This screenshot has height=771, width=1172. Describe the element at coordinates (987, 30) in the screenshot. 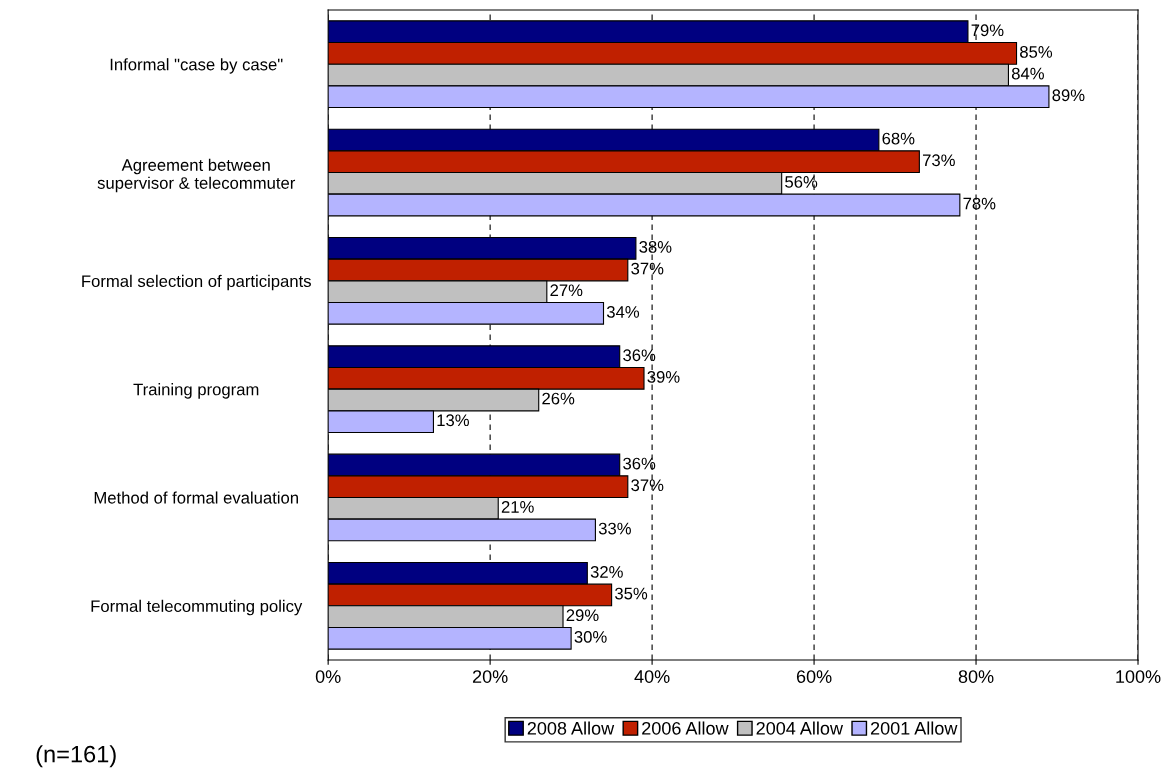

I see `data-label: 79%` at that location.